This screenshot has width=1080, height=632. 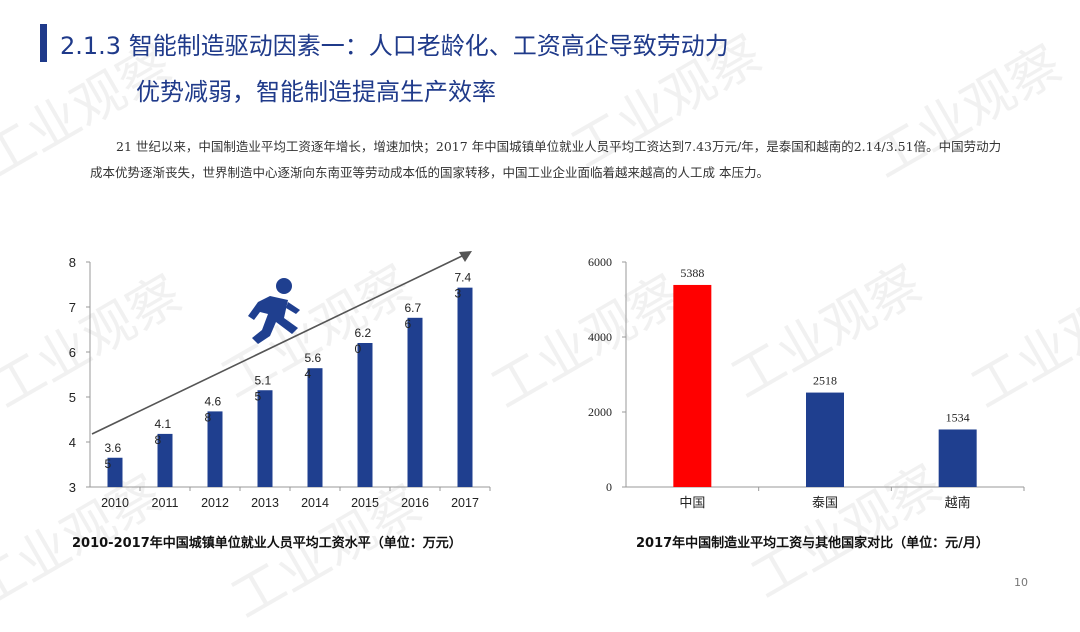 What do you see at coordinates (308, 374) in the screenshot?
I see `data-label: 4` at bounding box center [308, 374].